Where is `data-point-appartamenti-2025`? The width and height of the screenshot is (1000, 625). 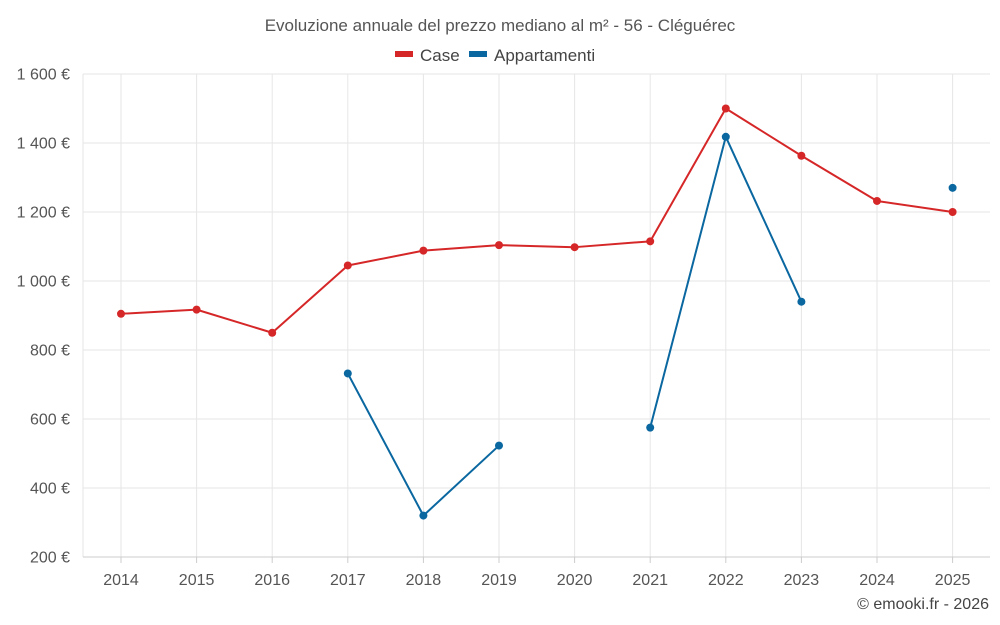
data-point-appartamenti-2025 is located at coordinates (952, 187).